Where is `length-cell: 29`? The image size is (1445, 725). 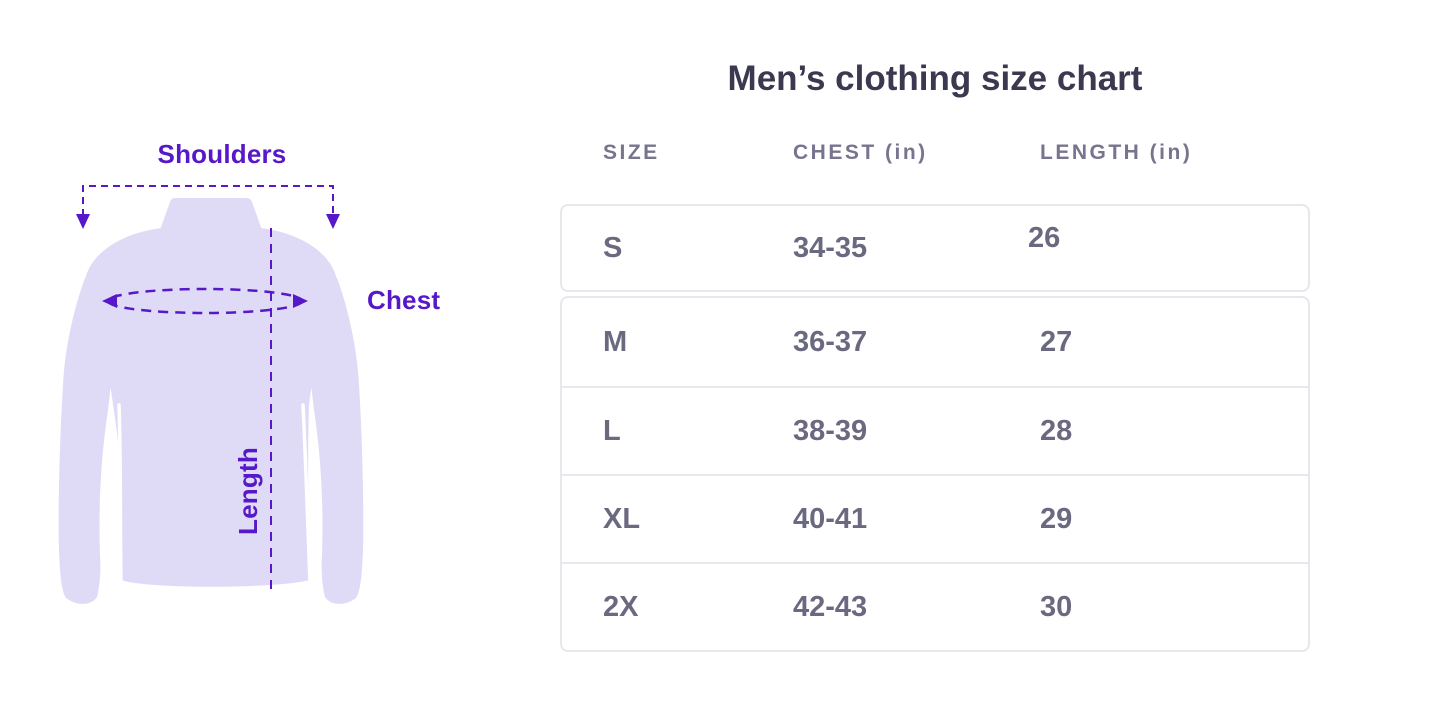
length-cell: 29 is located at coordinates (1056, 518).